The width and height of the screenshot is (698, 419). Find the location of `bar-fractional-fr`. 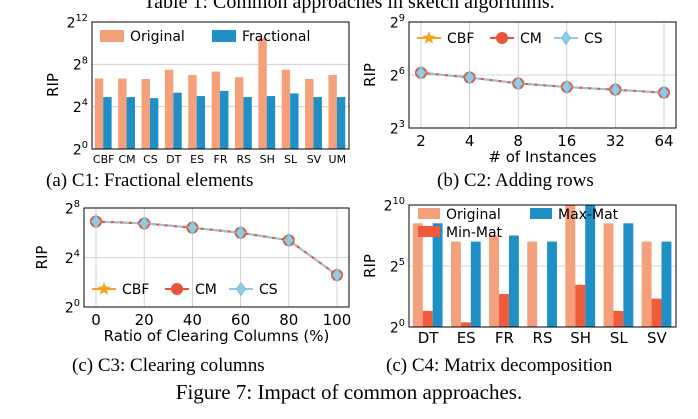

bar-fractional-fr is located at coordinates (224, 119).